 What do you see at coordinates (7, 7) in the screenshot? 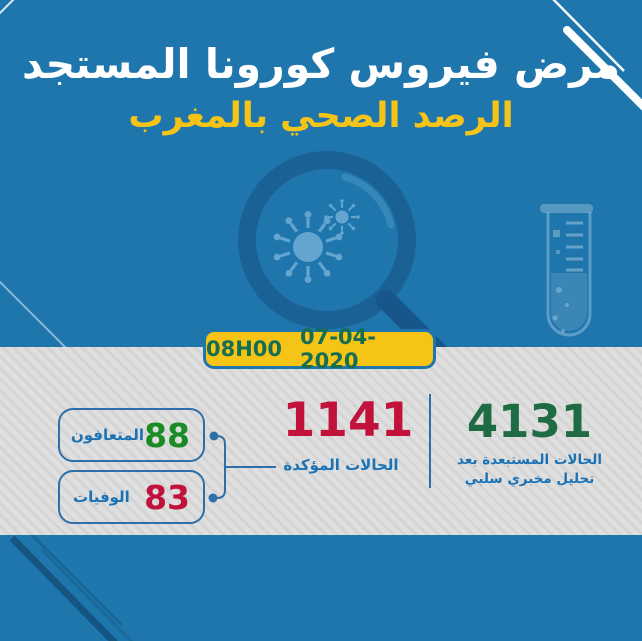
I see `corner-line` at bounding box center [7, 7].